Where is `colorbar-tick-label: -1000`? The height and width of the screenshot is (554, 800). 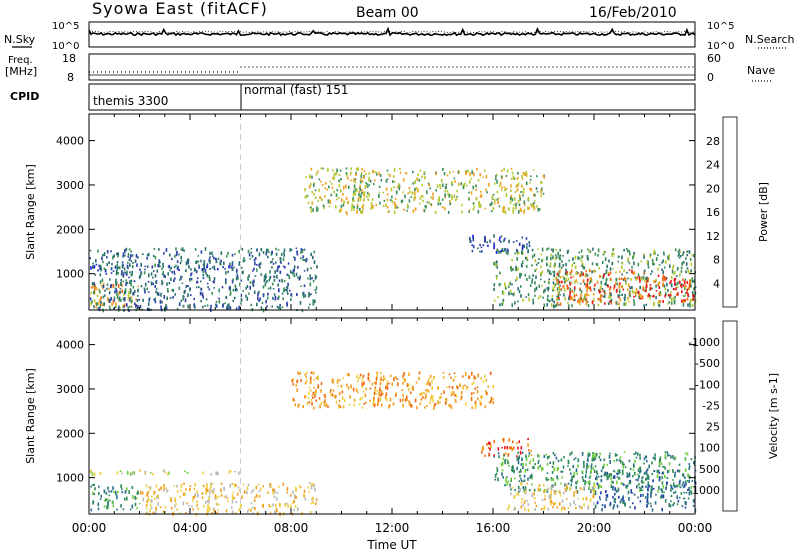 colorbar-tick-label: -1000 is located at coordinates (704, 342).